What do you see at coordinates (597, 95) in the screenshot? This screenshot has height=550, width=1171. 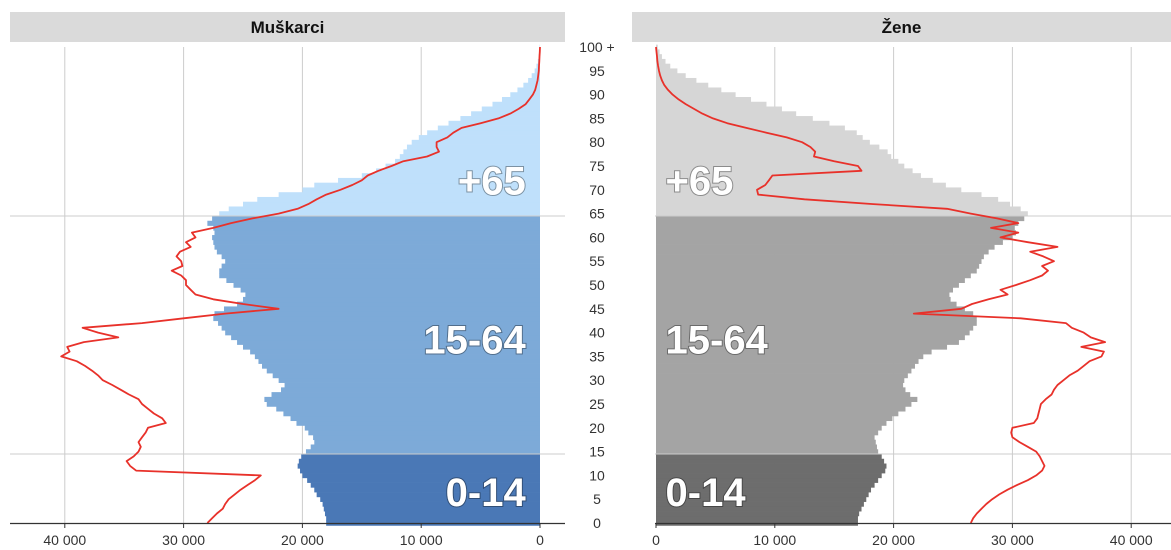 I see `age-tick-label: 90` at bounding box center [597, 95].